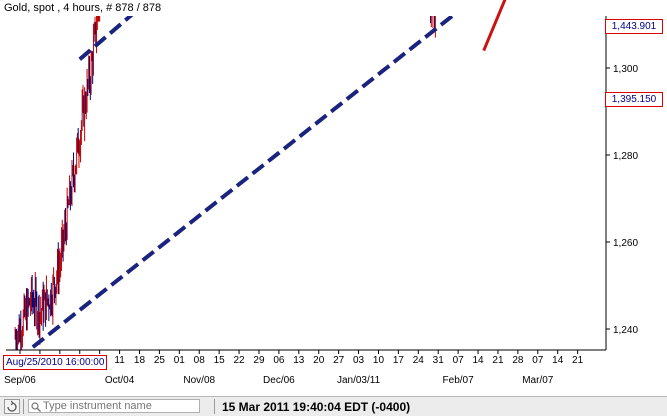  Describe the element at coordinates (83, 8) in the screenshot. I see `chart-title: Gold, spot , 4 hours, # 878 / 878` at that location.